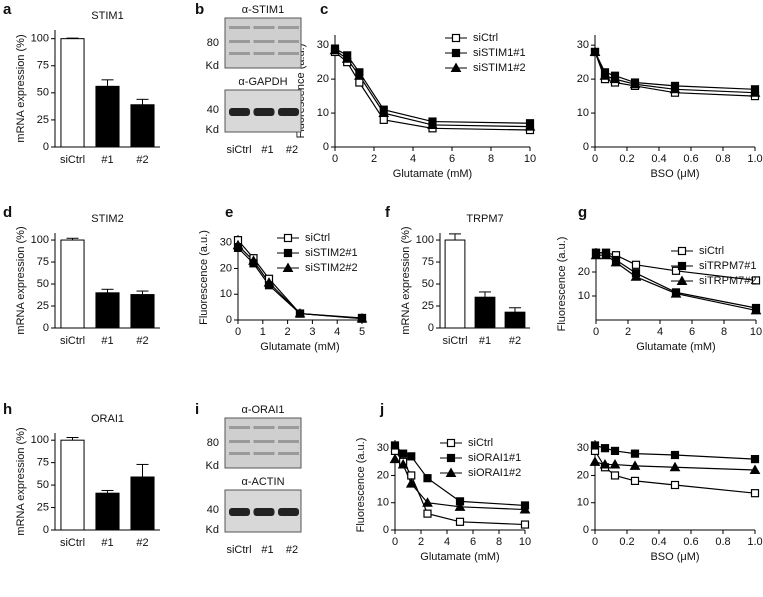 This screenshot has width=763, height=597. I want to click on lane-label: siCtrl, so click(238, 150).